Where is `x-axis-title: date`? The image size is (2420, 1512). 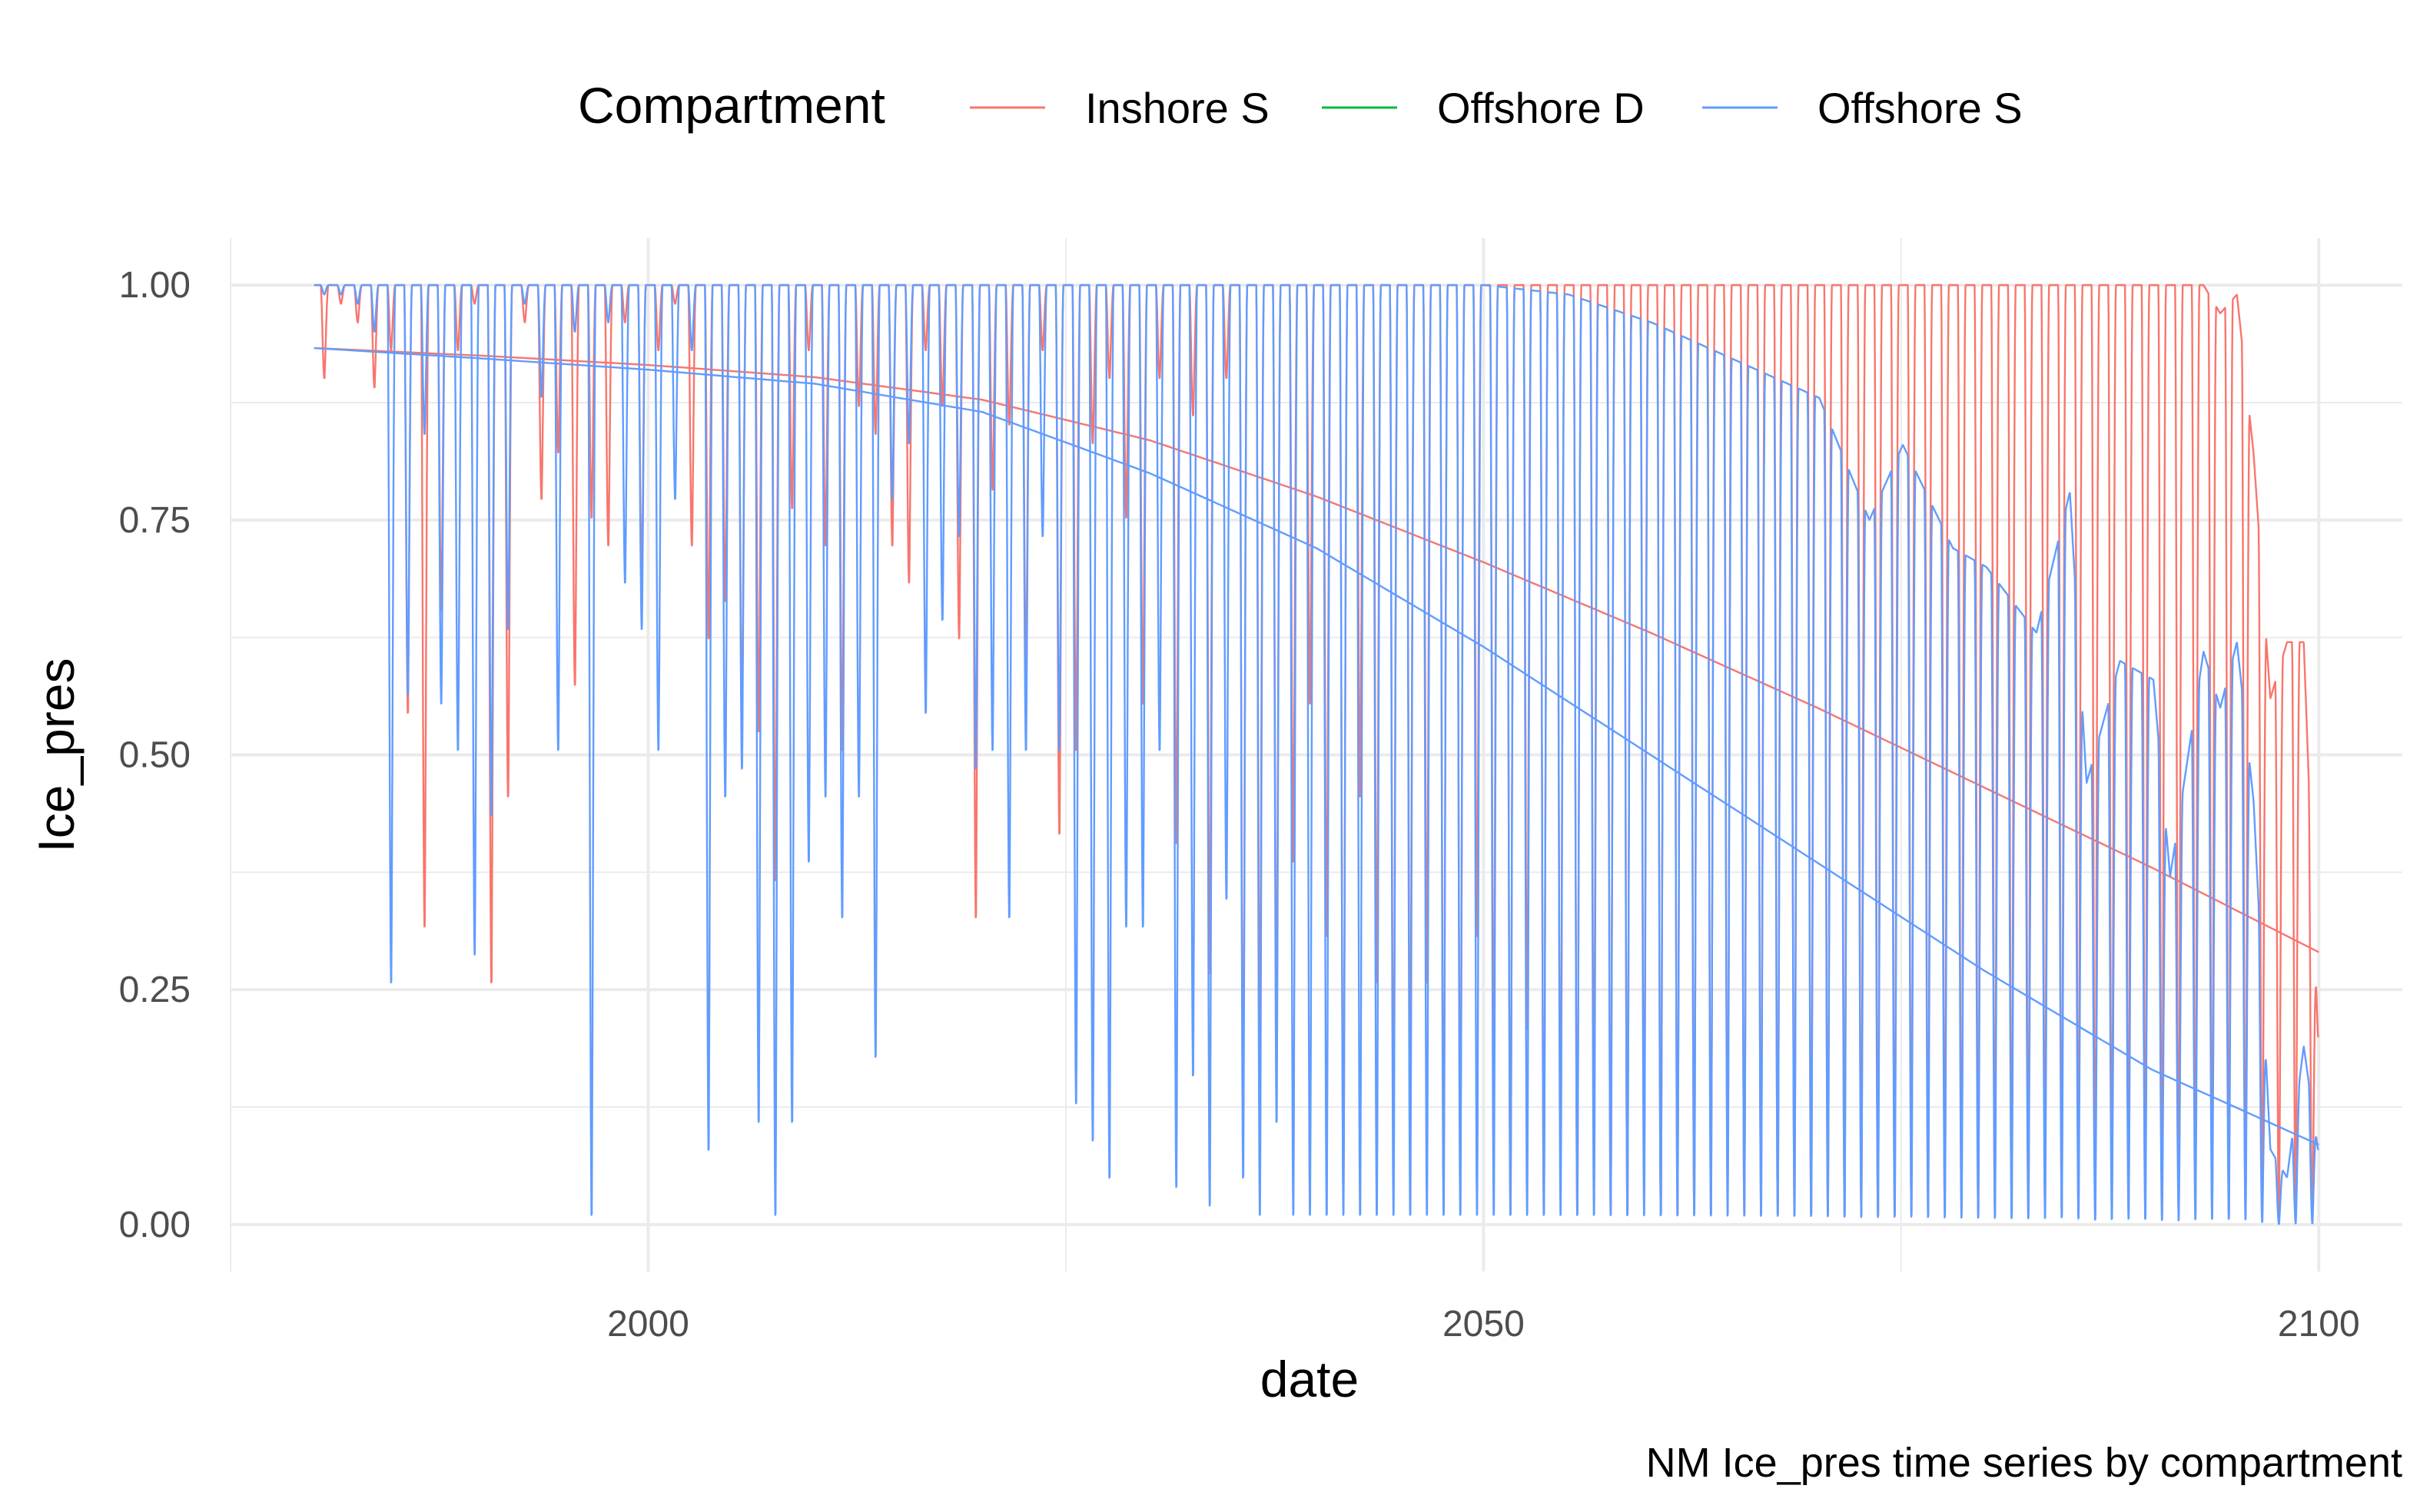
x-axis-title: date is located at coordinates (1309, 1379).